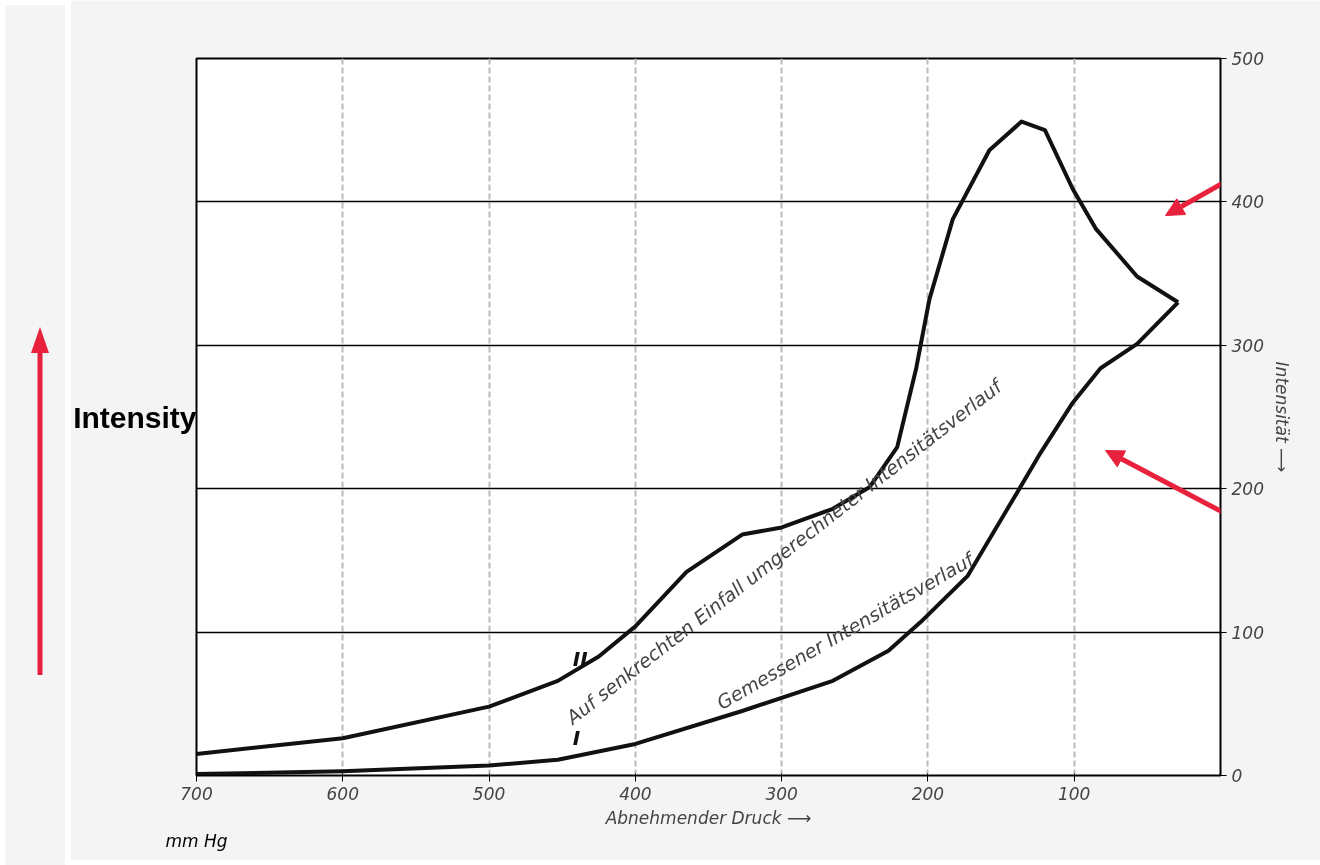 This screenshot has height=865, width=1320. I want to click on text: mm Hg, so click(196, 840).